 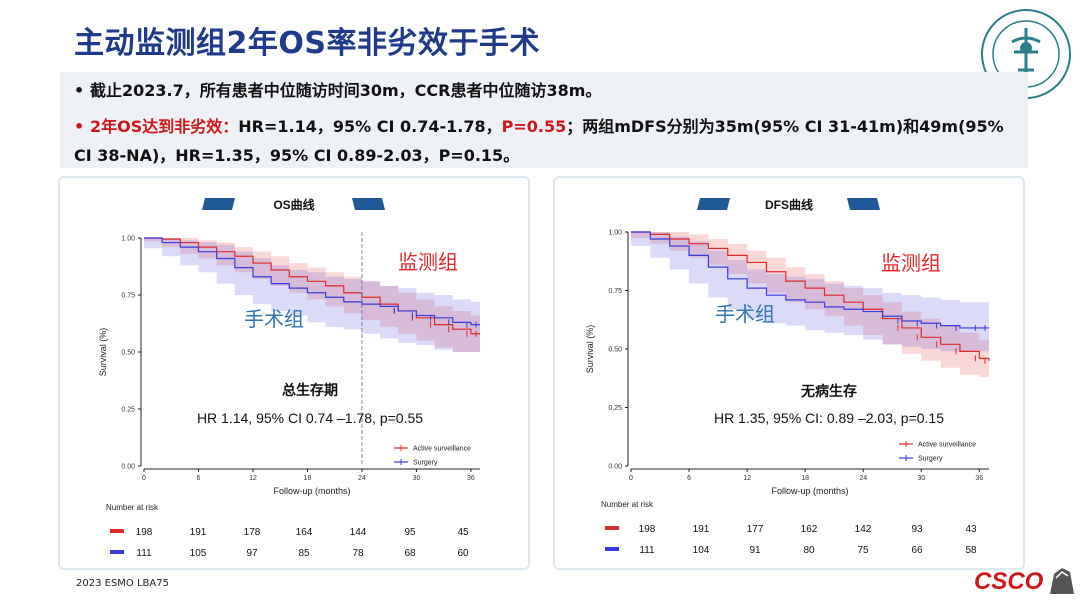 I want to click on bullet-results-lead: 2年OS达到非劣效：, so click(x=164, y=126).